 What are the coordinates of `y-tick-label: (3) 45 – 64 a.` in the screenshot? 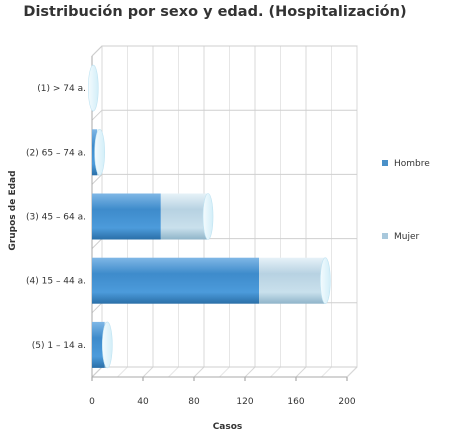 It's located at (56, 218).